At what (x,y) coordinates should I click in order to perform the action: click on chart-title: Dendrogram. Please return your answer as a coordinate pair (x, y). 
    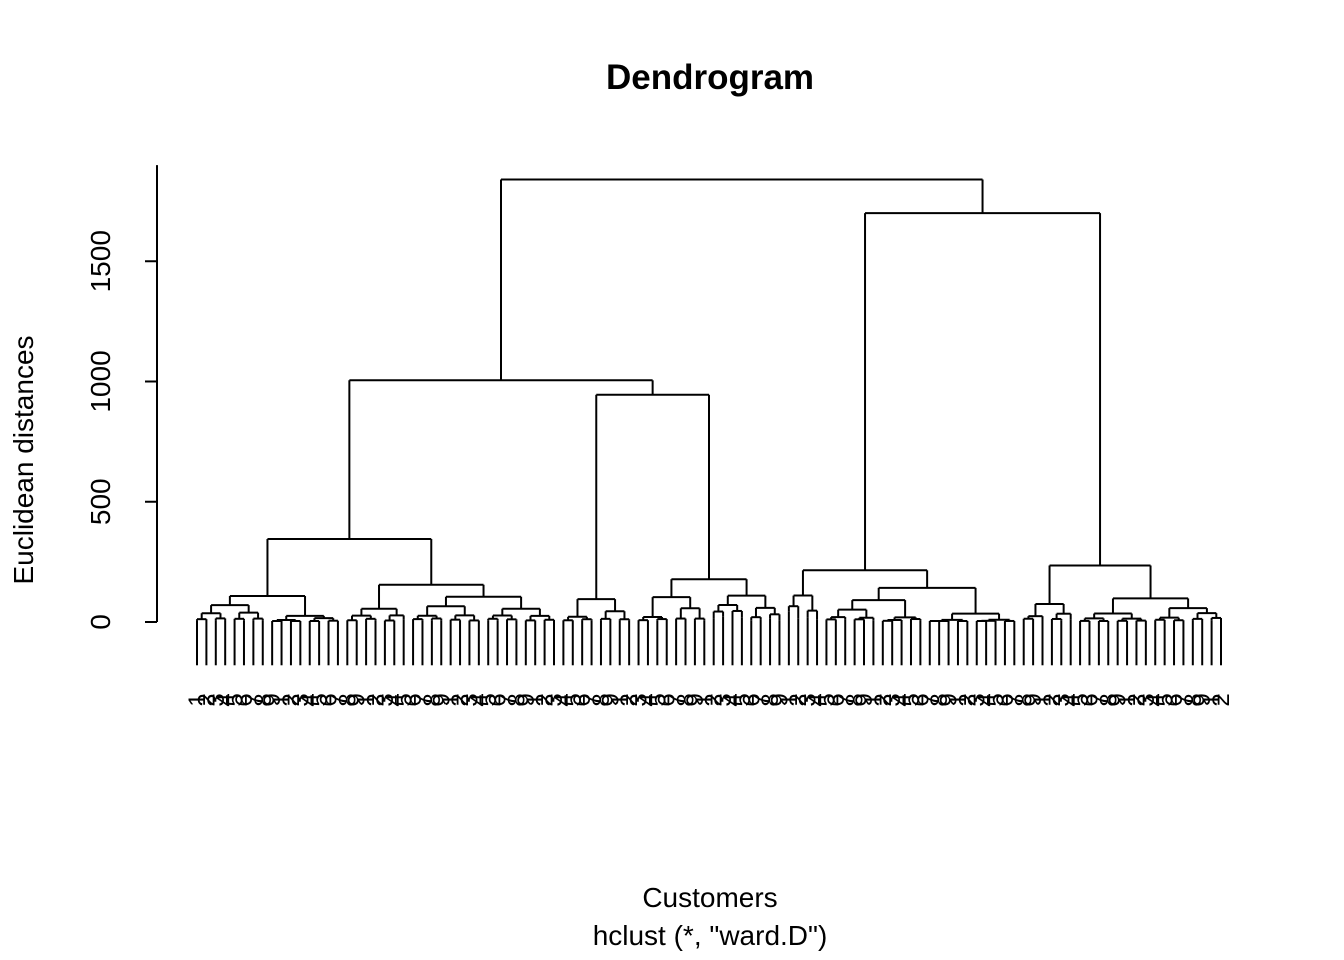
    Looking at the image, I should click on (710, 77).